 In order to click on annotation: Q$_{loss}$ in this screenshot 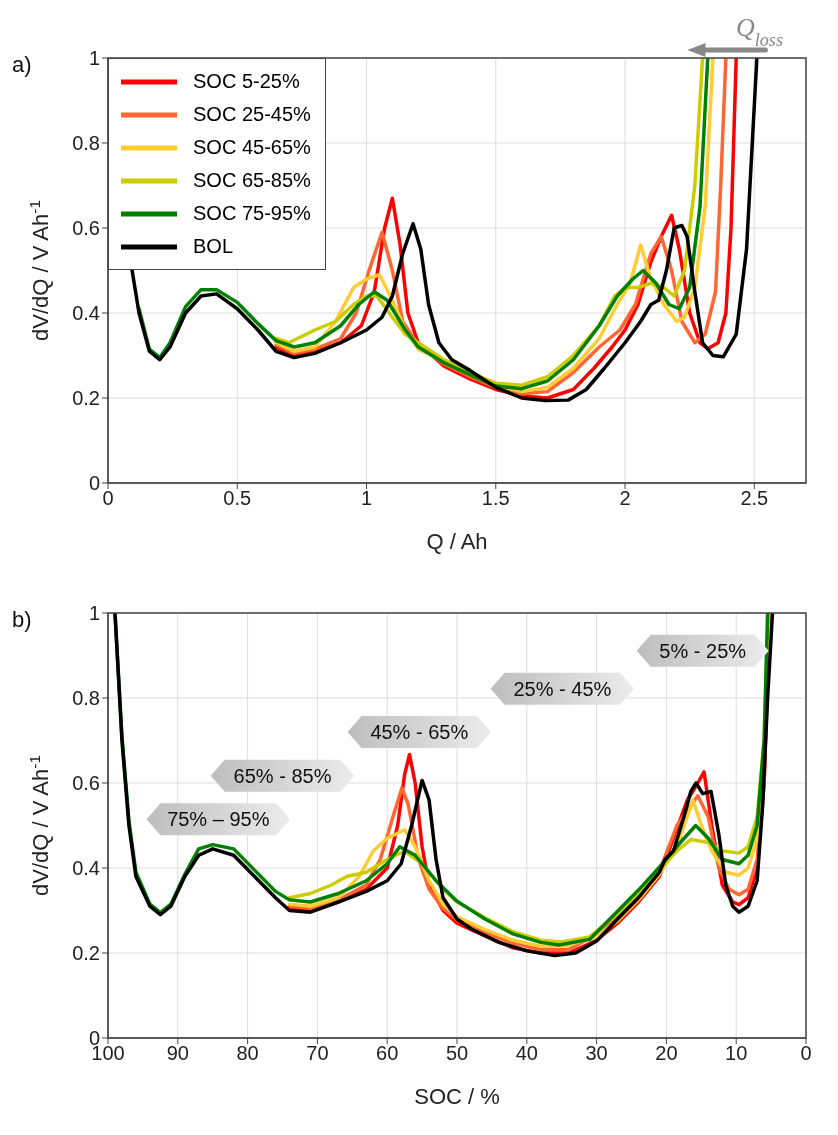, I will do `click(759, 31)`.